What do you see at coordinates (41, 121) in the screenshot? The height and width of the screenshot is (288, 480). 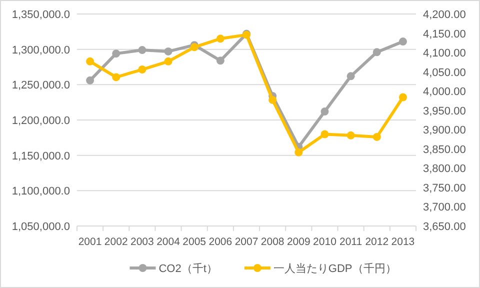 I see `y-tick-label: 1,200,000.0` at bounding box center [41, 121].